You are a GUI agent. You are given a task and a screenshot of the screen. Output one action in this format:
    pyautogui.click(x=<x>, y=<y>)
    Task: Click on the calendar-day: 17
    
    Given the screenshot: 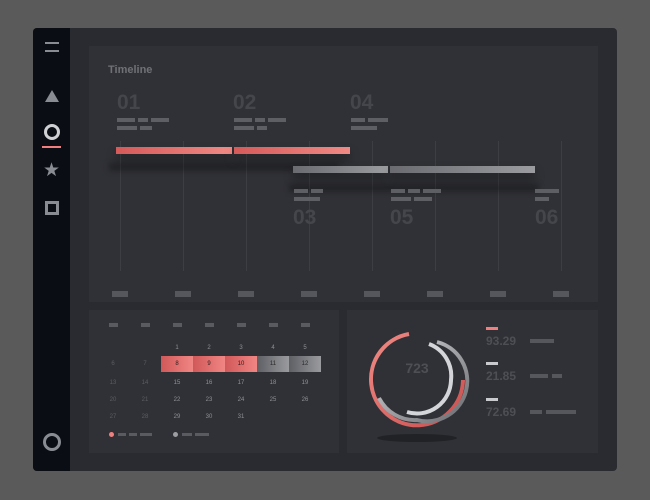 What is the action you would take?
    pyautogui.click(x=241, y=383)
    